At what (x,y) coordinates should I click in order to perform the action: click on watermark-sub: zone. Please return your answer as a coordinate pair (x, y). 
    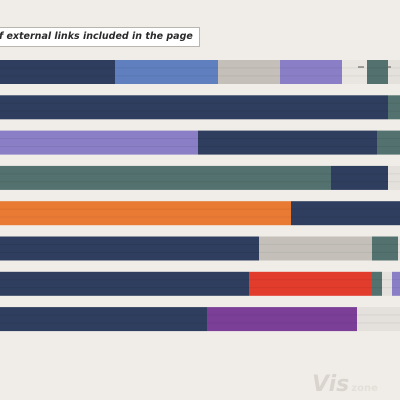
    Looking at the image, I should click on (364, 388).